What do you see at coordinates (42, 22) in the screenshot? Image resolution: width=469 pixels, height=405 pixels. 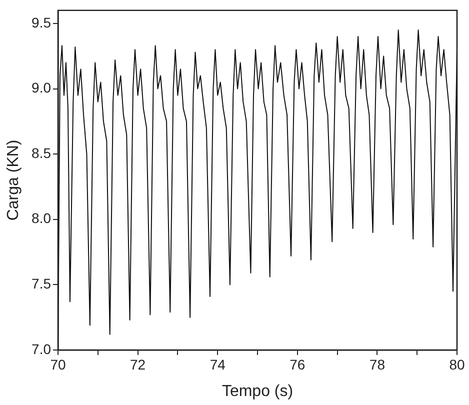 I see `y-tick-label: 9.5` at bounding box center [42, 22].